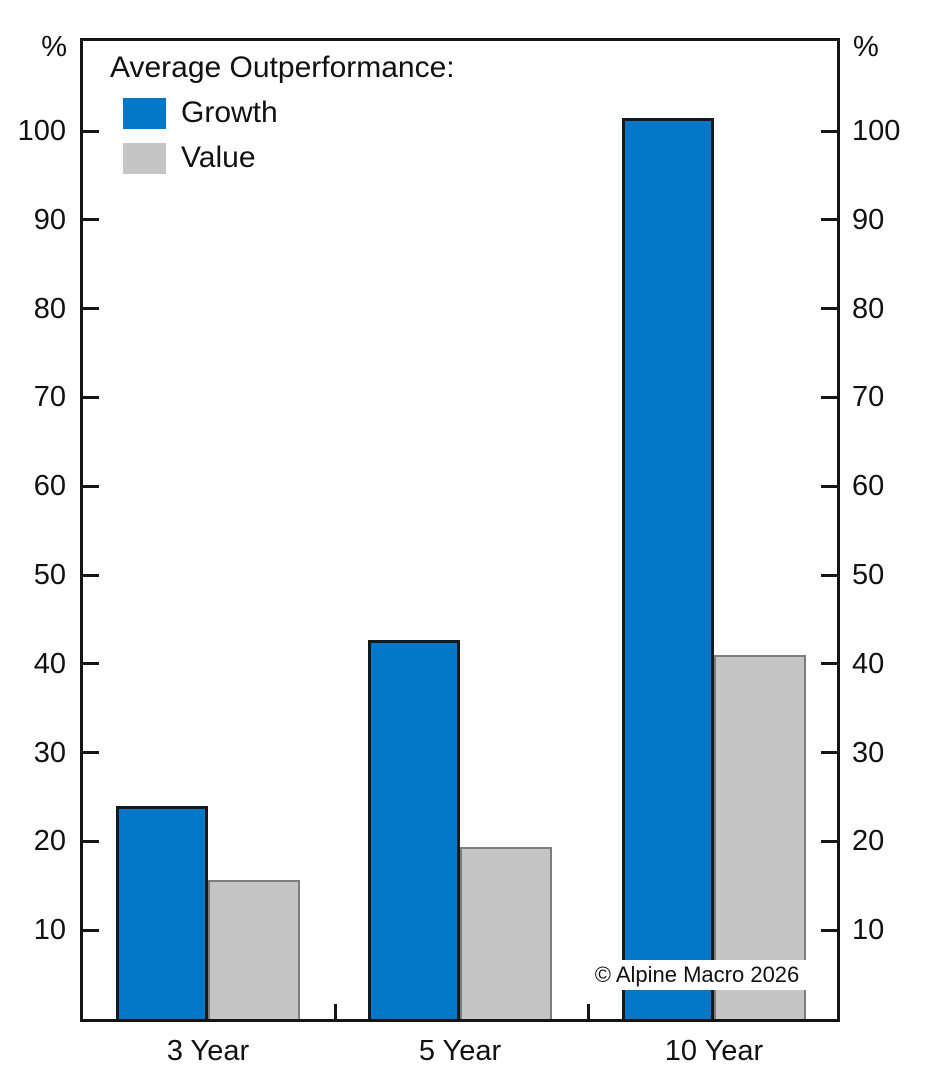 The image size is (933, 1076). I want to click on y-axis-unit-left: %, so click(54, 47).